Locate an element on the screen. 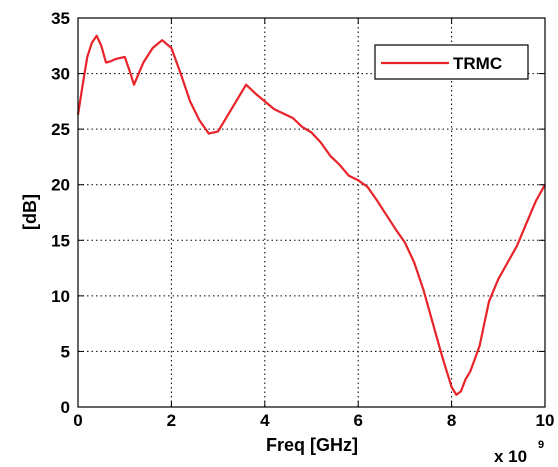 The height and width of the screenshot is (467, 558). x-axis-multiplier-exponent: 9 is located at coordinates (541, 445).